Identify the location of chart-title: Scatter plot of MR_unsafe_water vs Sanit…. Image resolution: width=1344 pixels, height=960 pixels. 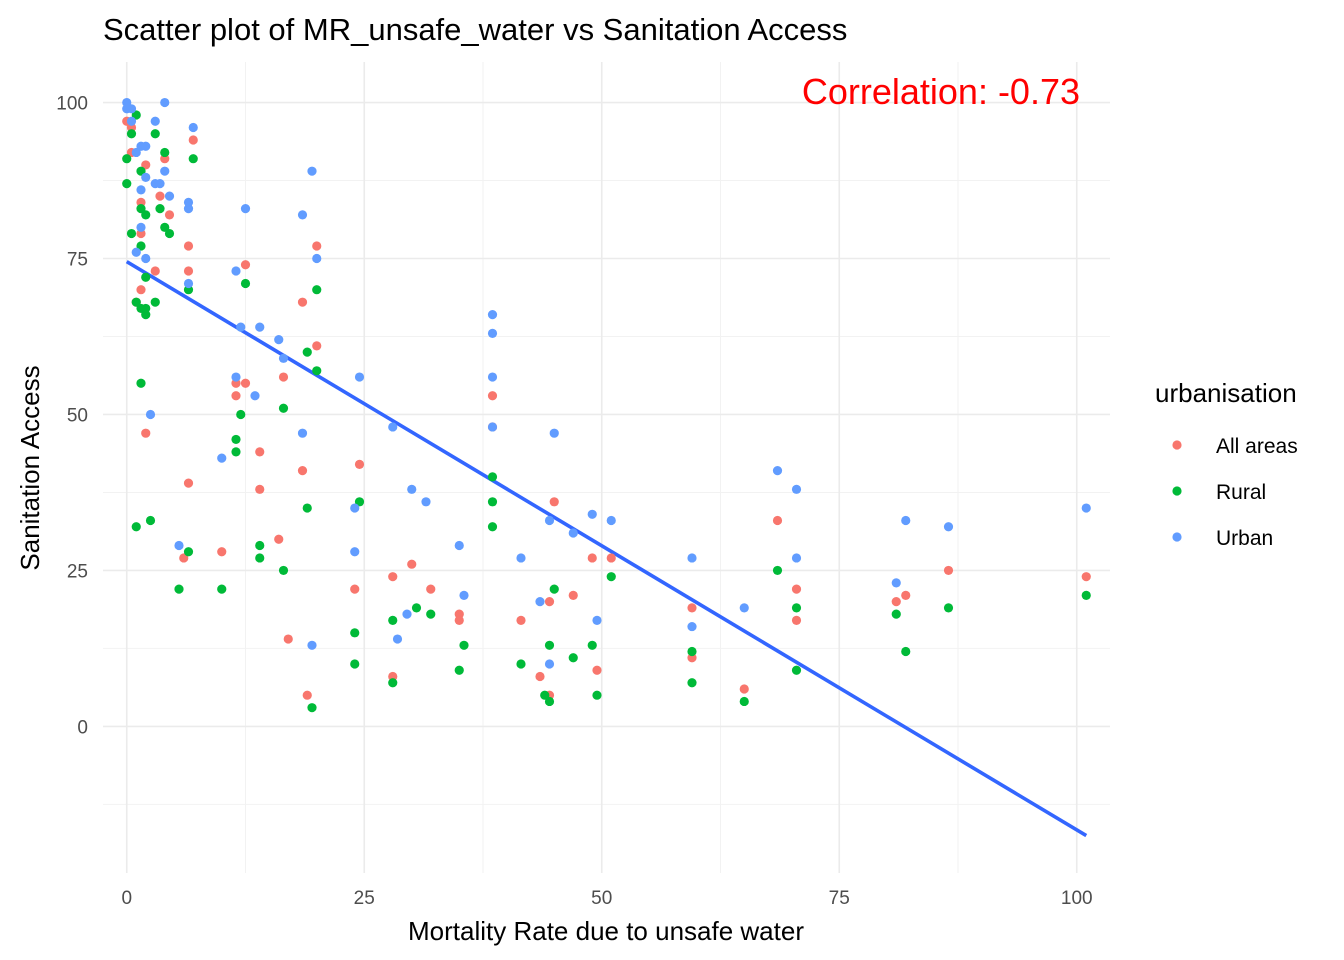
(475, 29).